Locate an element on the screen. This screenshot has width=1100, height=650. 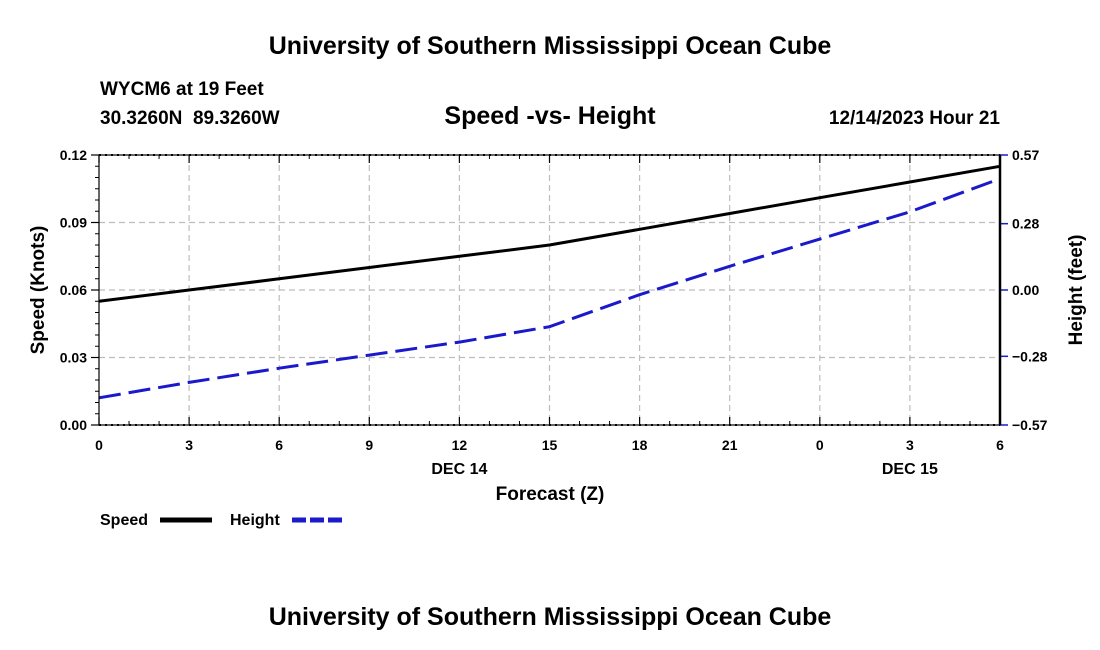
y-tick-label: 0.09 is located at coordinates (73, 223).